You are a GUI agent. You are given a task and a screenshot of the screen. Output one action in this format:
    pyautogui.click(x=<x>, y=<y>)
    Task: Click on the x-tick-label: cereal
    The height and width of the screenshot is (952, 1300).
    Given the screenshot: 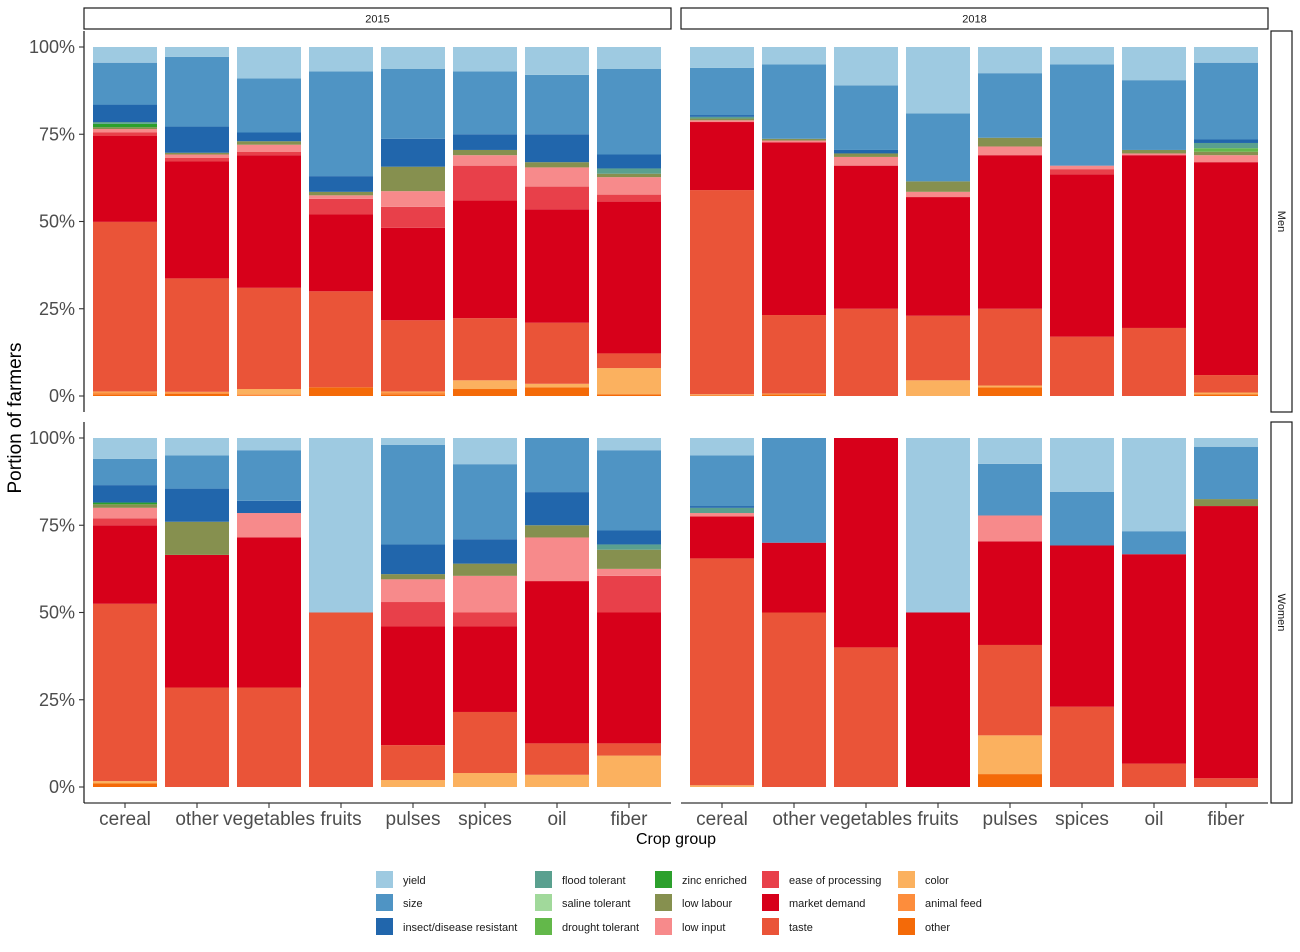 What is the action you would take?
    pyautogui.click(x=722, y=819)
    